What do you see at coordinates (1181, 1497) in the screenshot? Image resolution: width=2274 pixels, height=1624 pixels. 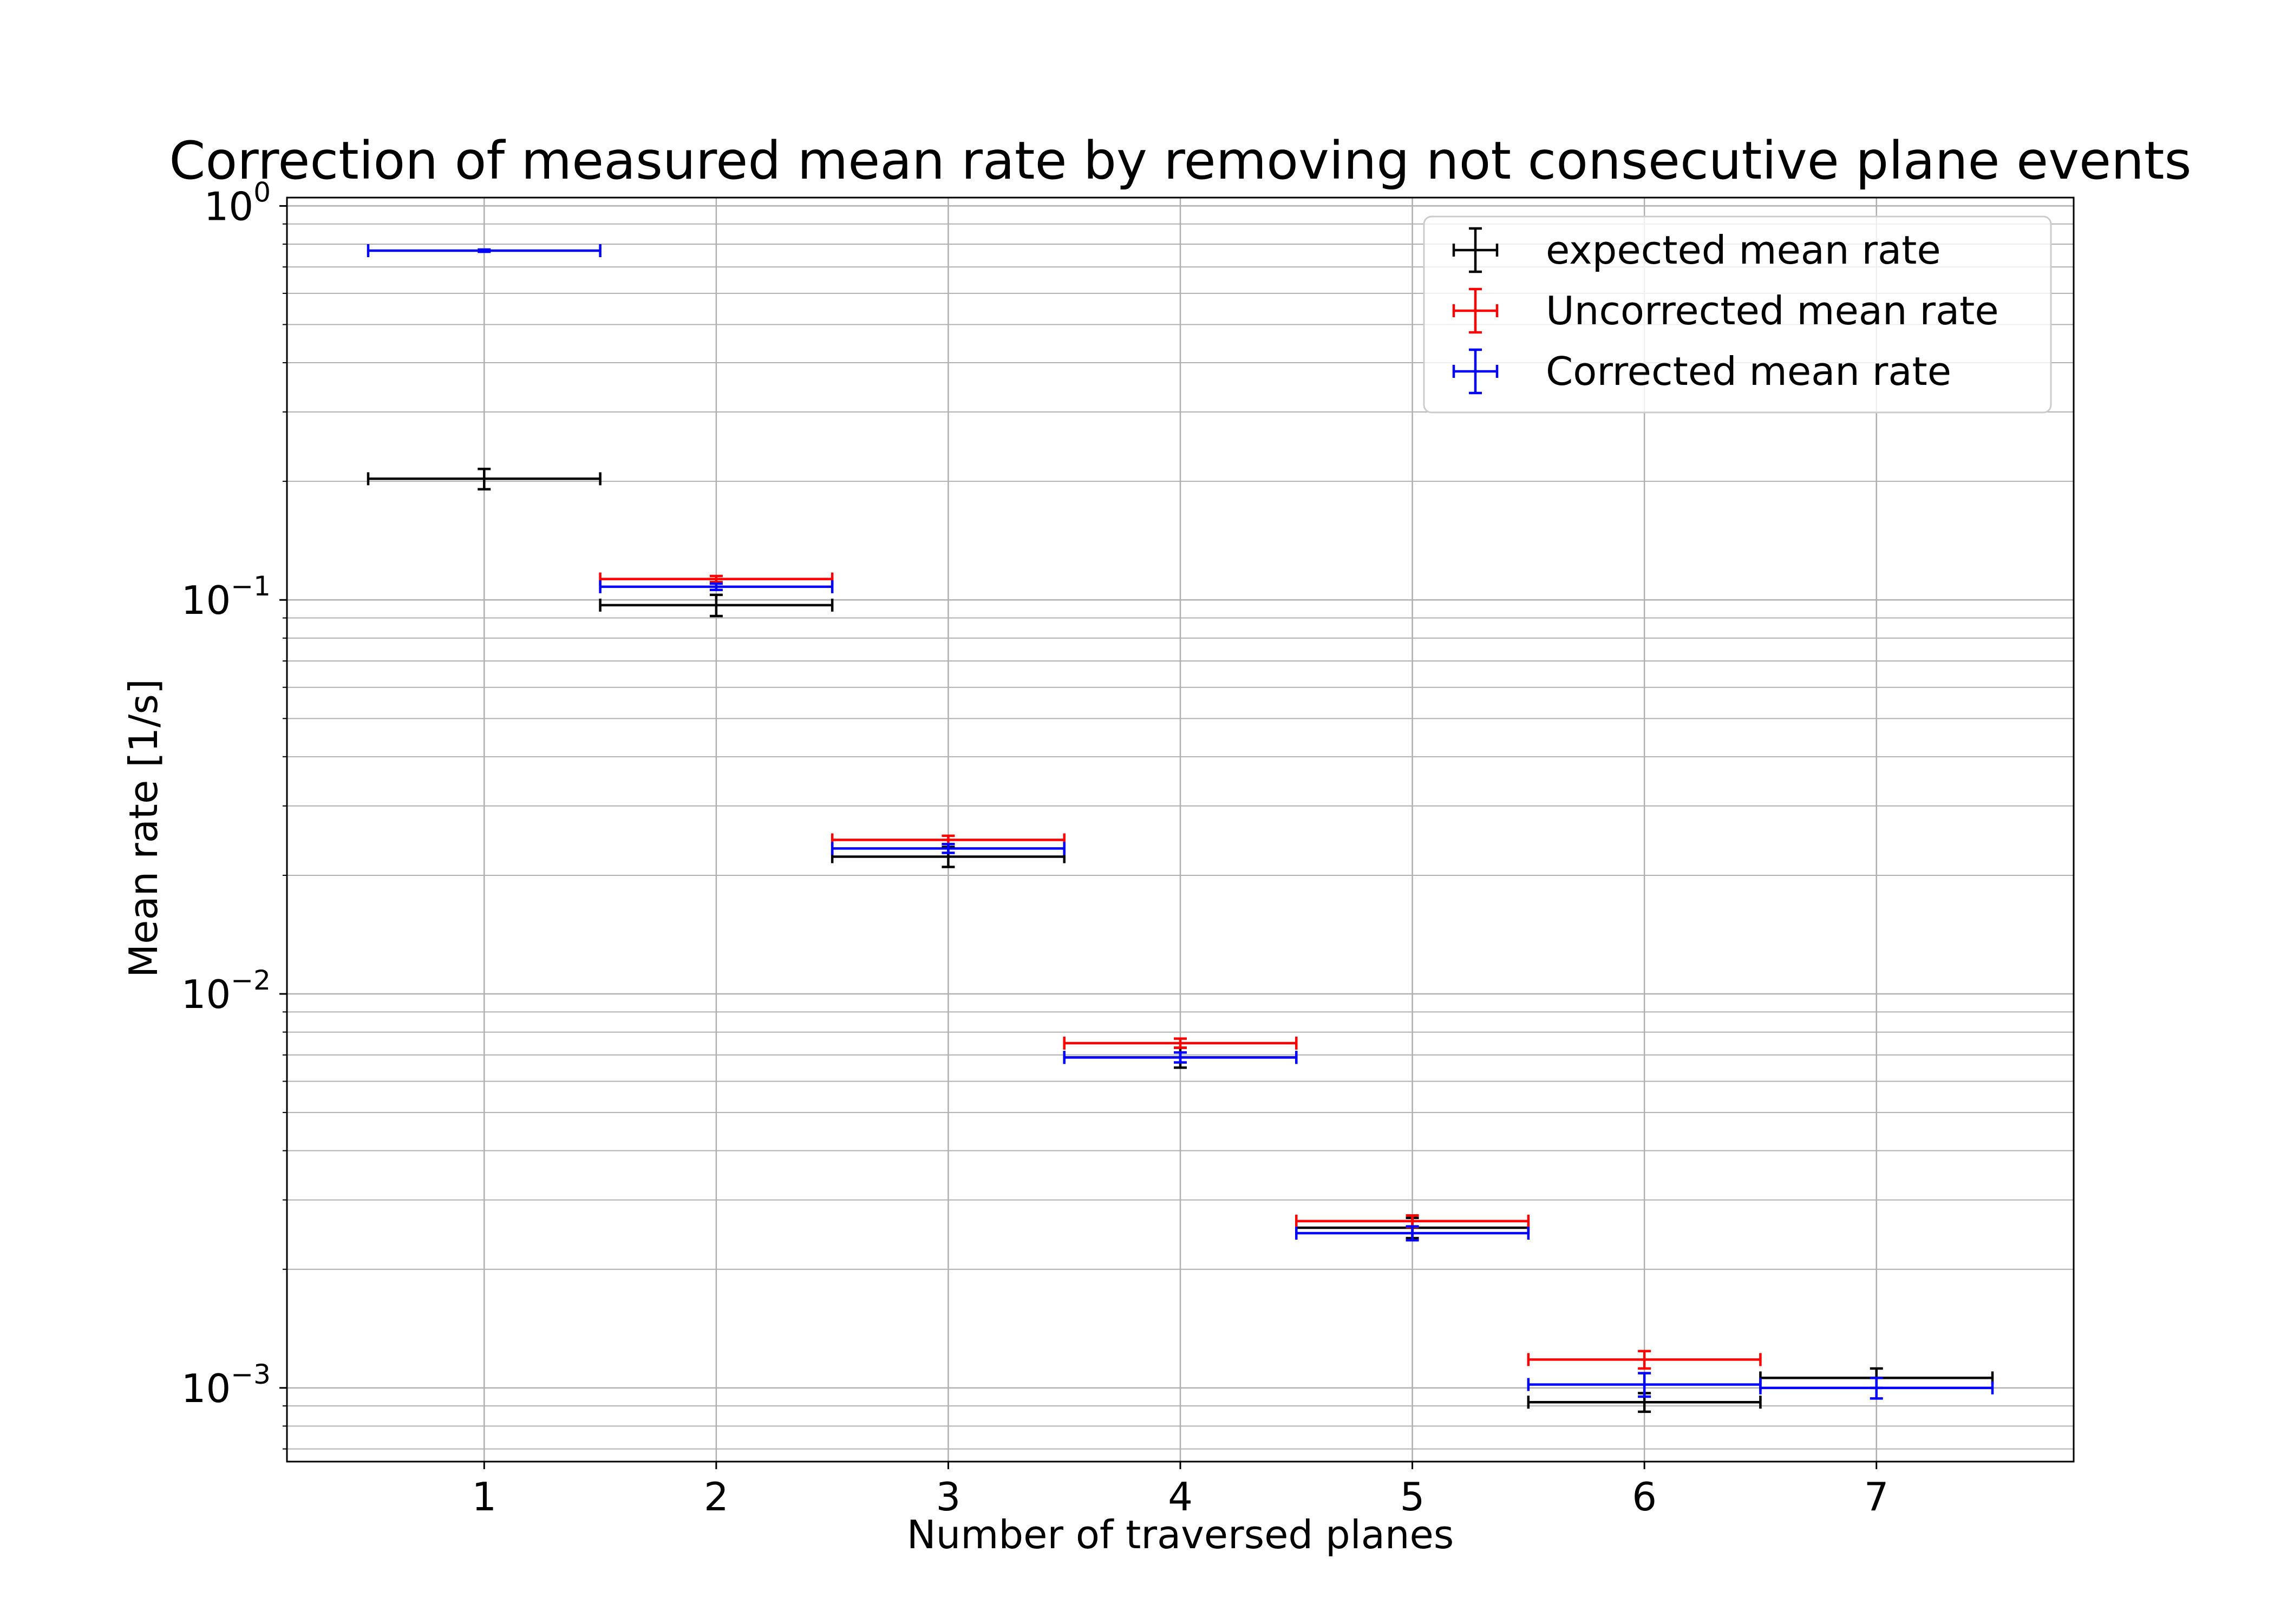 I see `x-tick-label: 4` at bounding box center [1181, 1497].